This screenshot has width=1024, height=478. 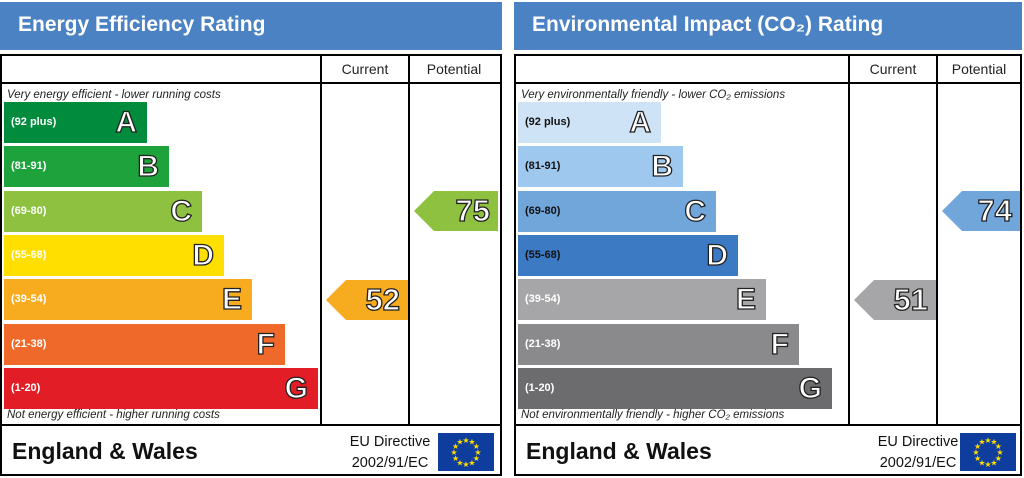 I want to click on potential-rating-arrow: 75, so click(x=456, y=211).